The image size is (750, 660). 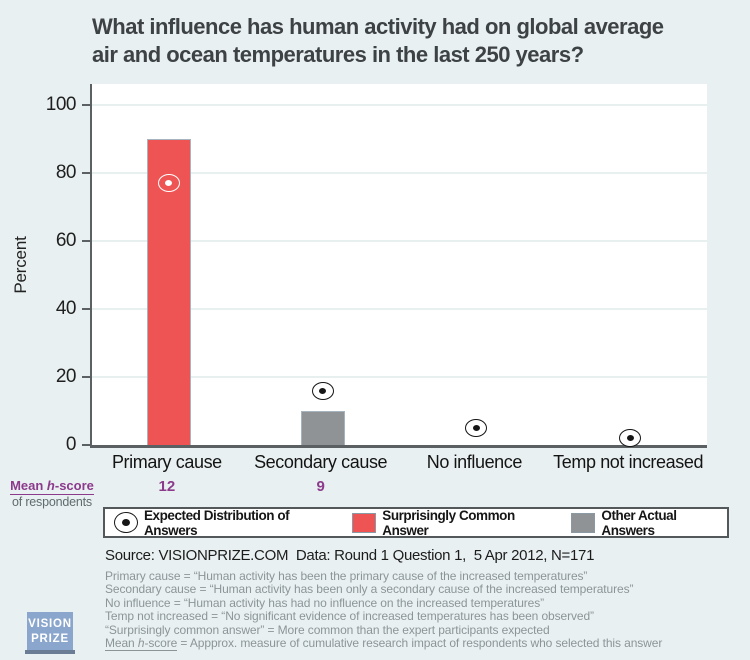 I want to click on expected-marker-temp-not-increased, so click(x=630, y=438).